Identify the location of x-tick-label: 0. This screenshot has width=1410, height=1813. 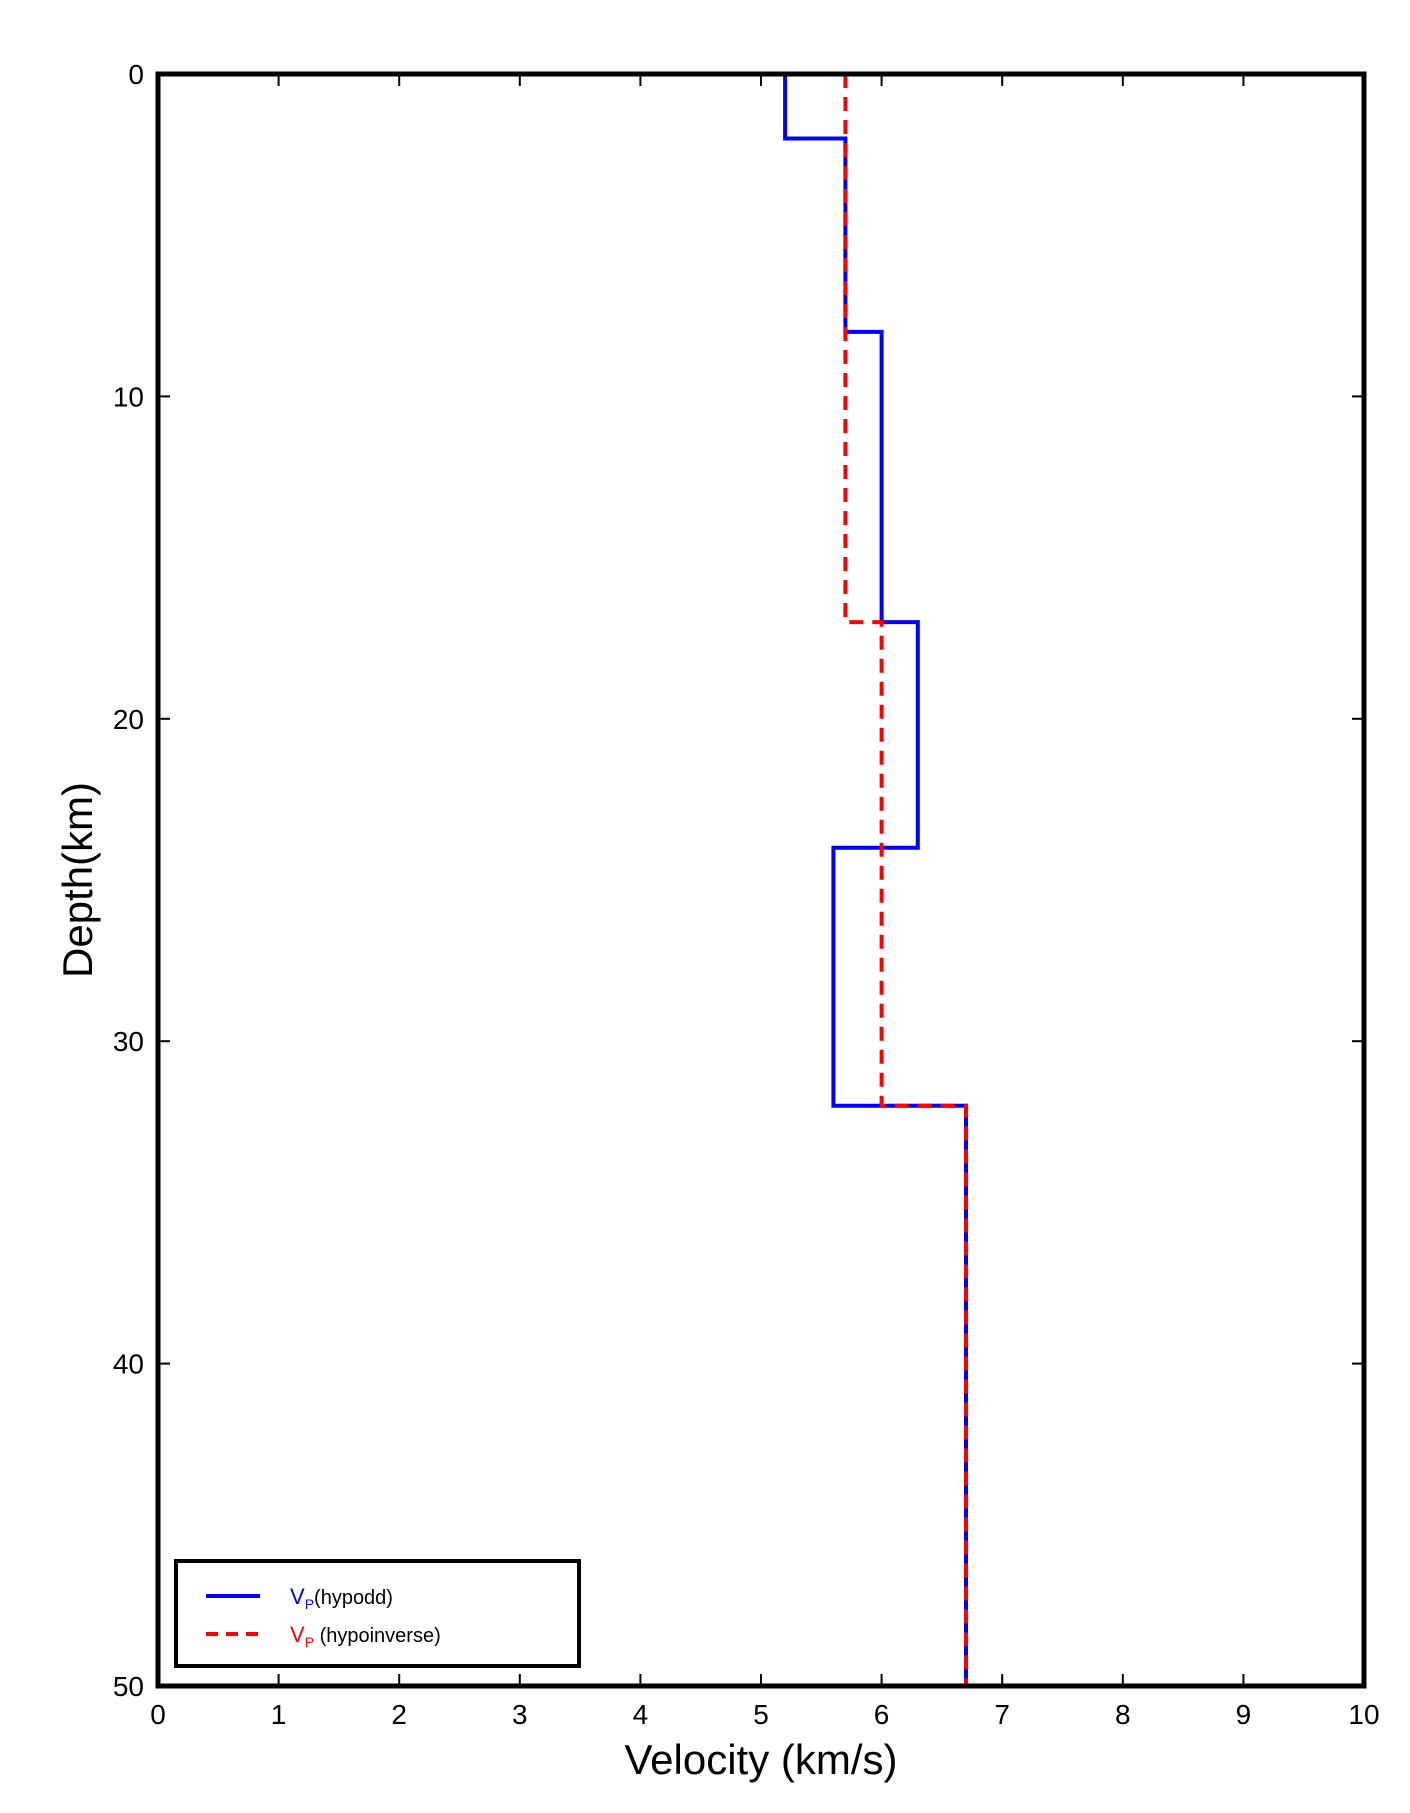
(158, 1714).